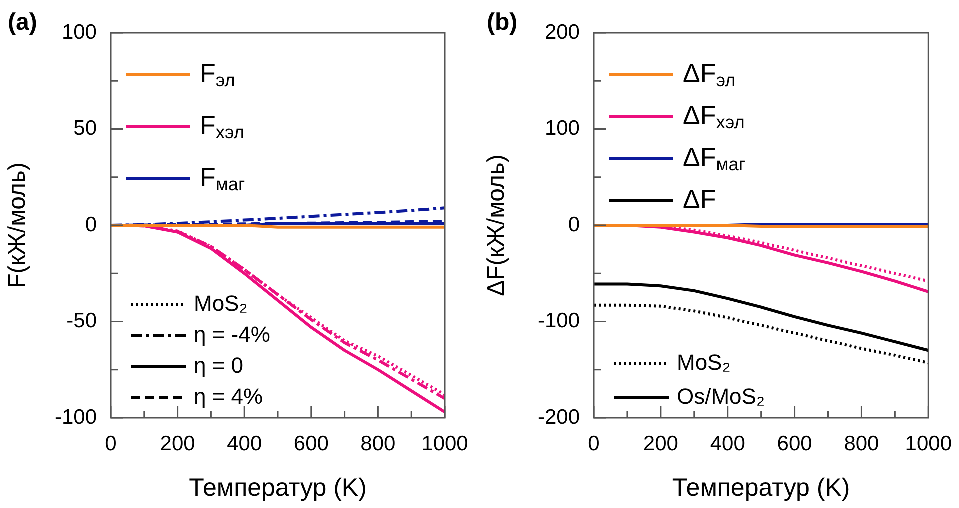  What do you see at coordinates (81, 321) in the screenshot?
I see `y-tick-label: -50` at bounding box center [81, 321].